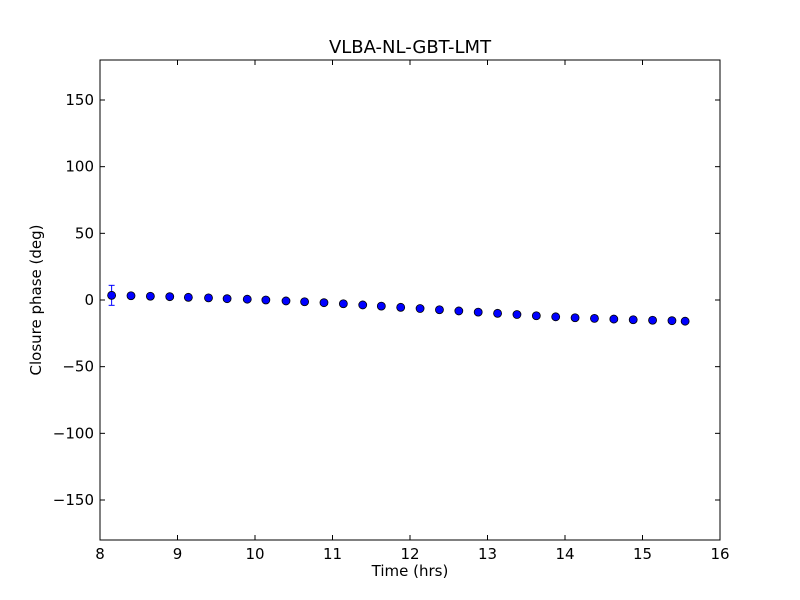 The height and width of the screenshot is (600, 800). Describe the element at coordinates (73, 500) in the screenshot. I see `y-tick-label: −150` at that location.